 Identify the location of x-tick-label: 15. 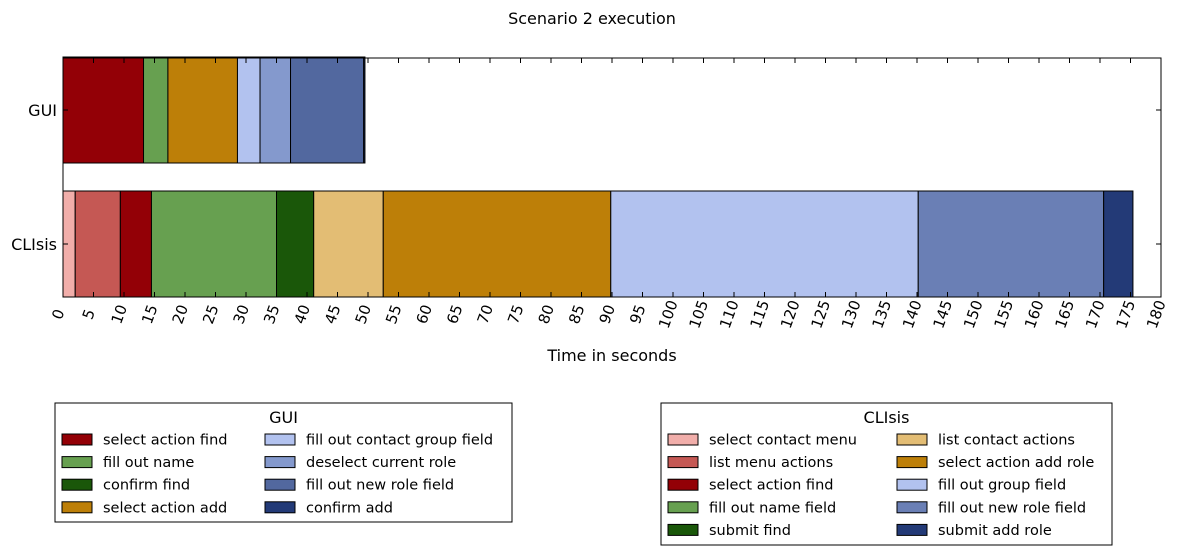
(149, 314).